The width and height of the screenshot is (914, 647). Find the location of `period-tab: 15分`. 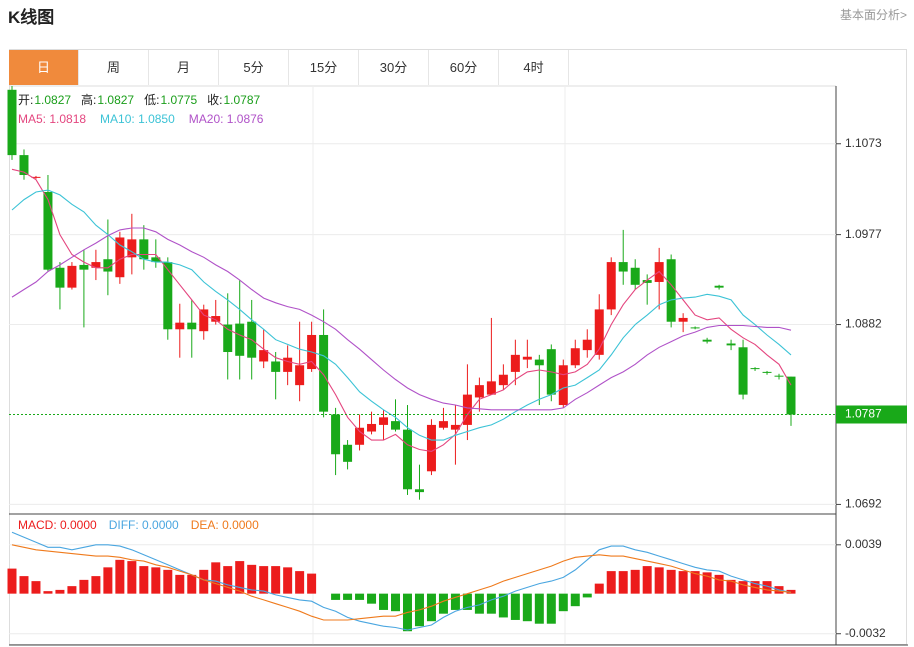

period-tab: 15分 is located at coordinates (324, 67).